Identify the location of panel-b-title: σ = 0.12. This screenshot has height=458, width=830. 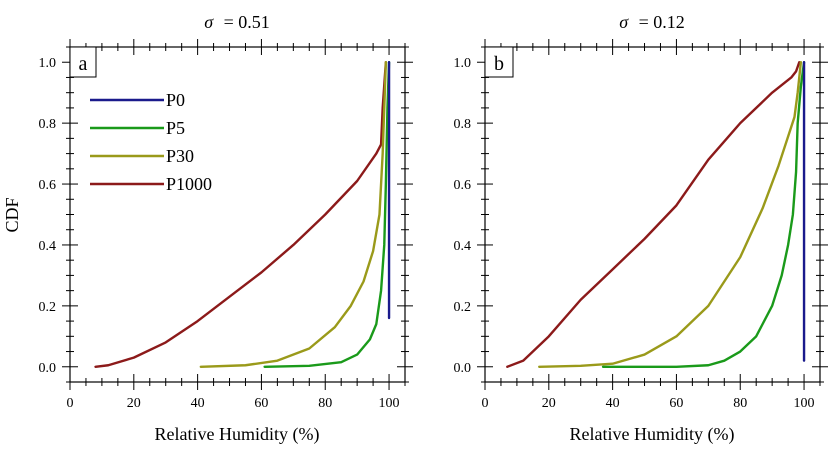
(652, 22).